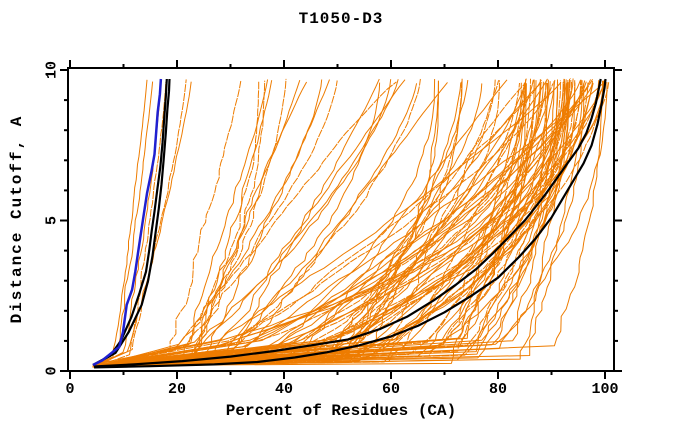  I want to click on x-tick-label: 0, so click(69, 389).